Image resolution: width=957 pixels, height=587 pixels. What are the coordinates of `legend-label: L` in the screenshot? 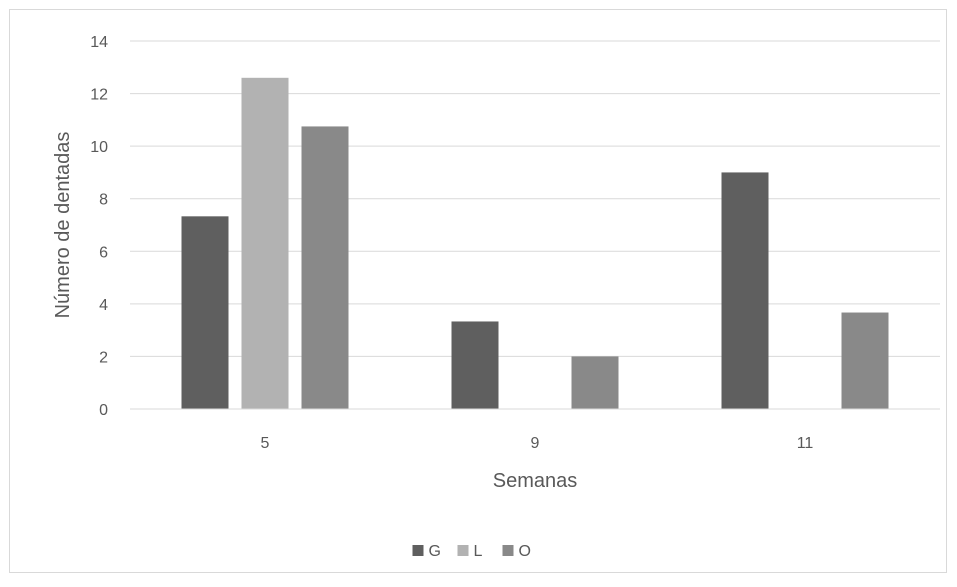 It's located at (478, 551).